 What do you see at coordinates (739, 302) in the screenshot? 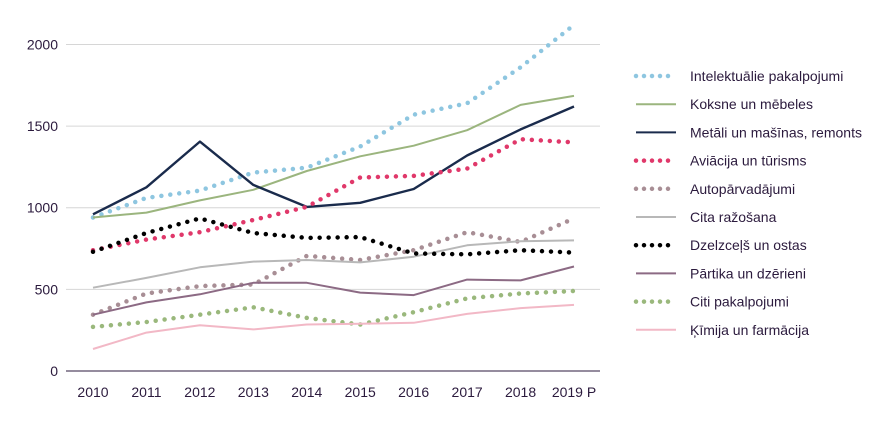
I see `legend-label: Citi pakalpojumi` at bounding box center [739, 302].